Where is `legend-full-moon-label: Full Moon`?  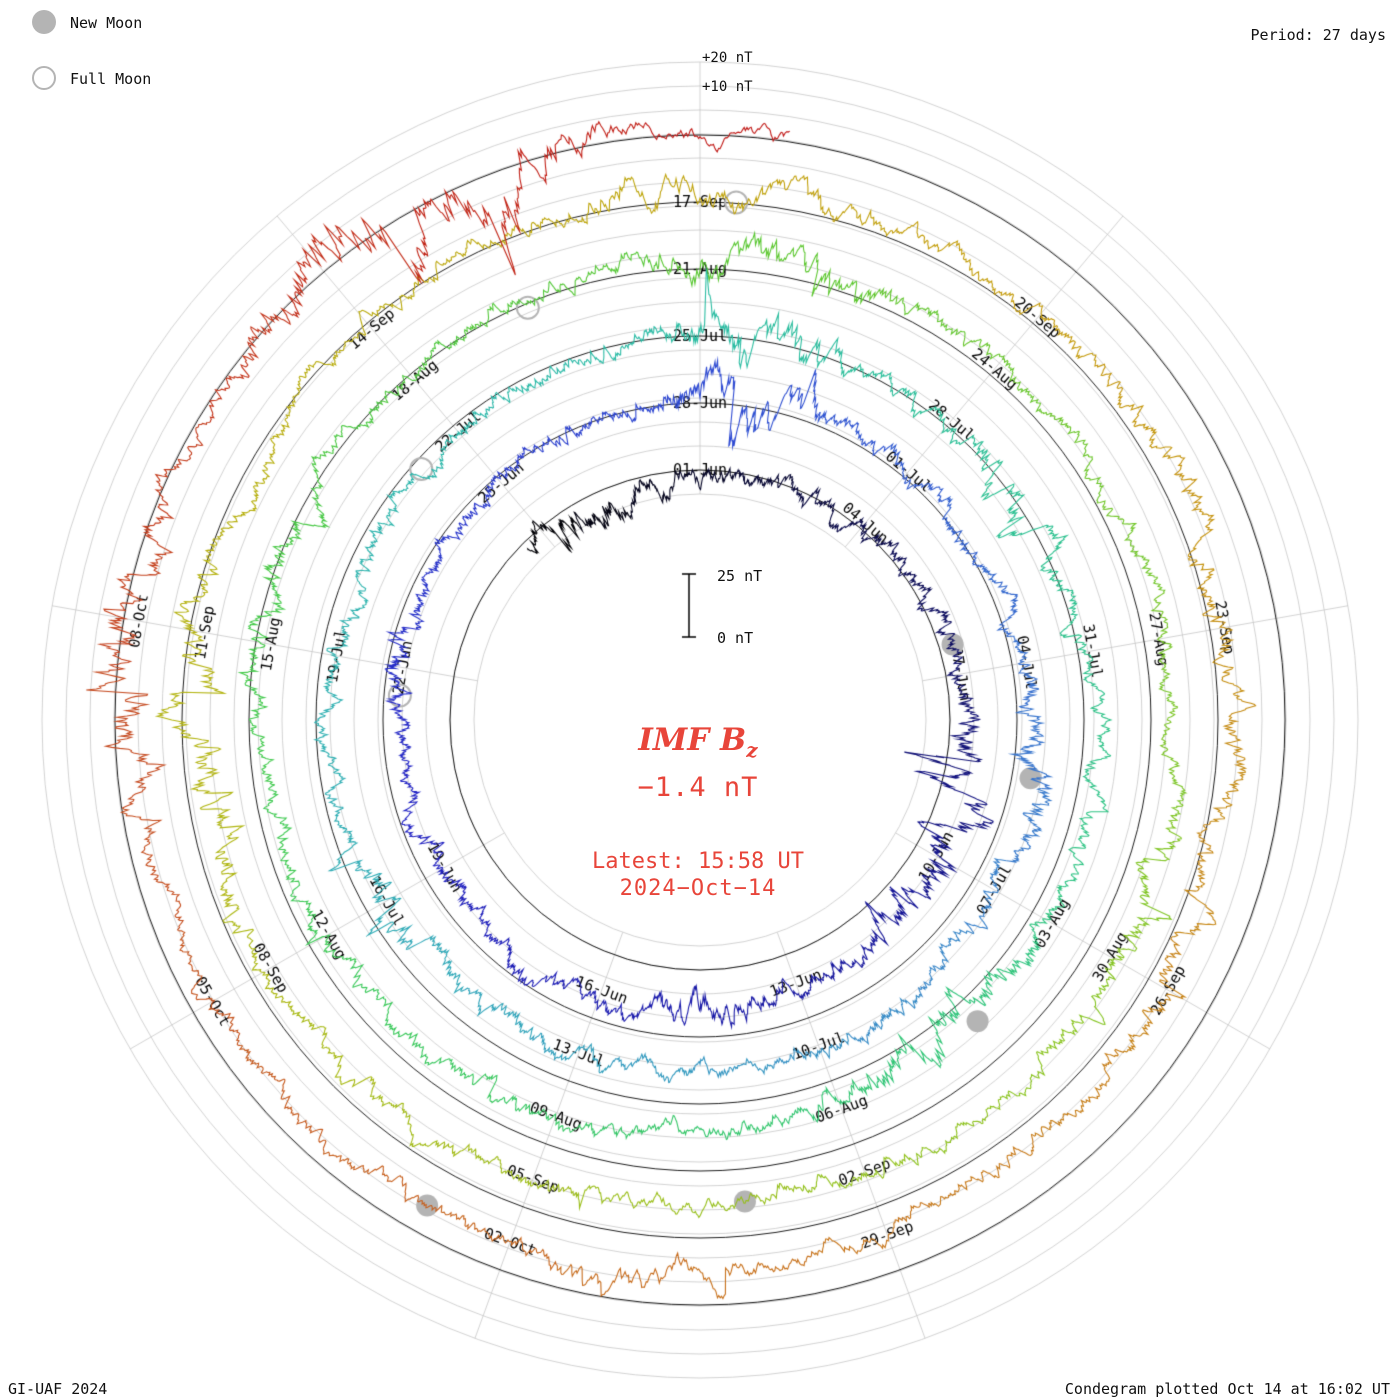 legend-full-moon-label: Full Moon is located at coordinates (111, 79).